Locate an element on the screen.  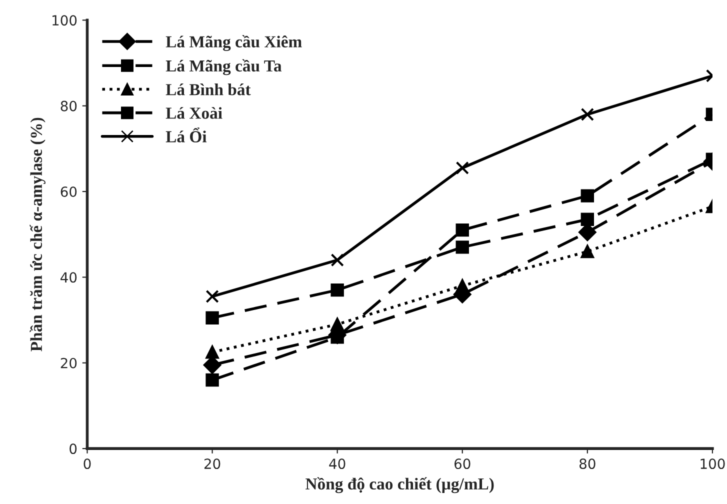
y-axis-title: Phần trăm ức chế α-amylase (%) is located at coordinates (38, 235).